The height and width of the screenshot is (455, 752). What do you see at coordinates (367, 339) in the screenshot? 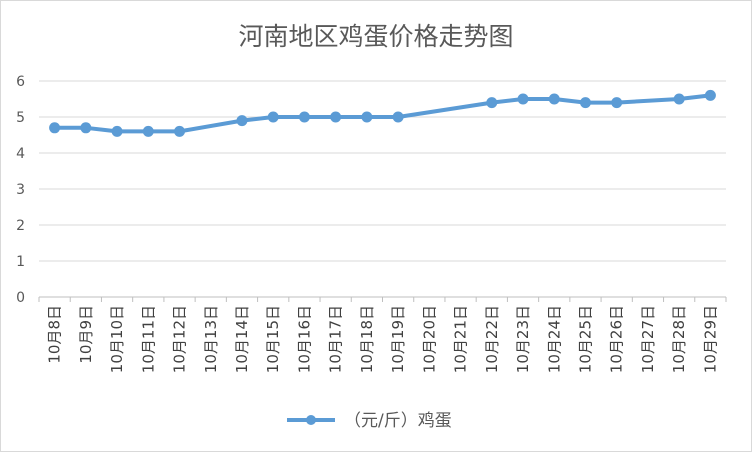
I see `x-tick-label: 10月18日` at bounding box center [367, 339].